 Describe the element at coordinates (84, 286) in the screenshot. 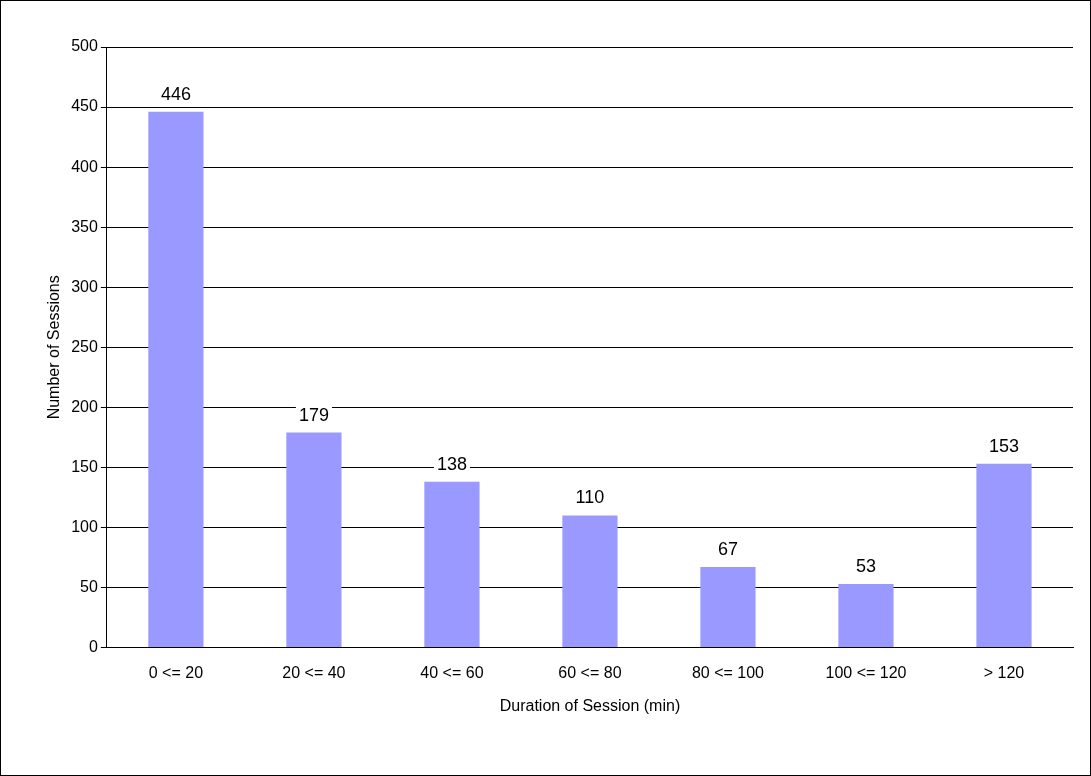

I see `y-tick-label: 300` at that location.